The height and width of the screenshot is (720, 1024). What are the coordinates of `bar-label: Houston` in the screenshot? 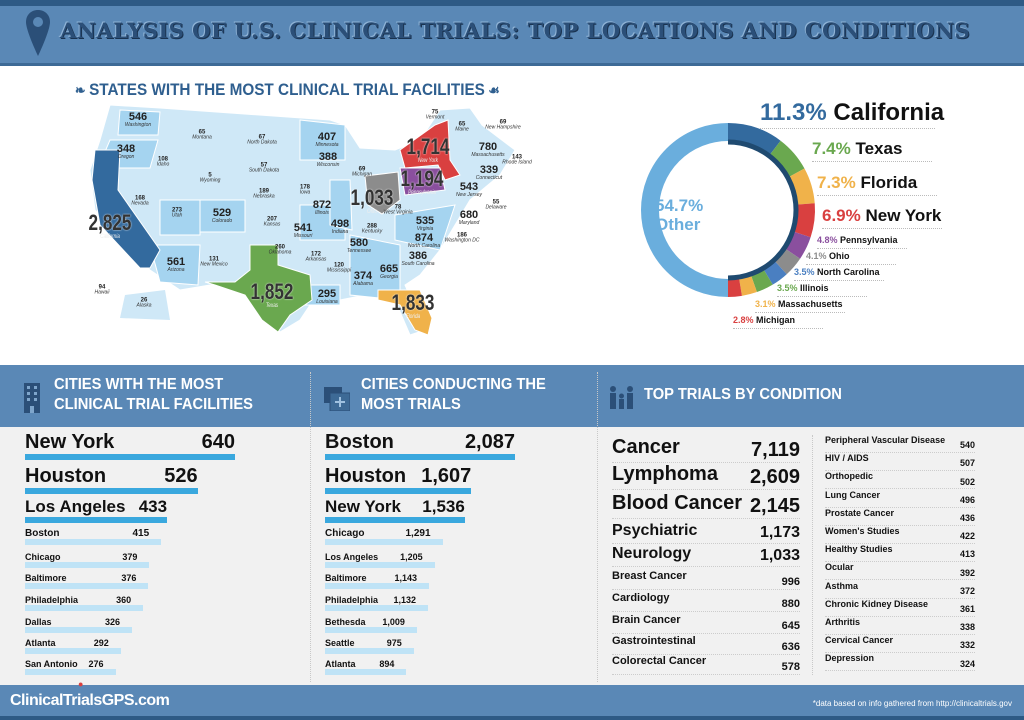 It's located at (66, 476).